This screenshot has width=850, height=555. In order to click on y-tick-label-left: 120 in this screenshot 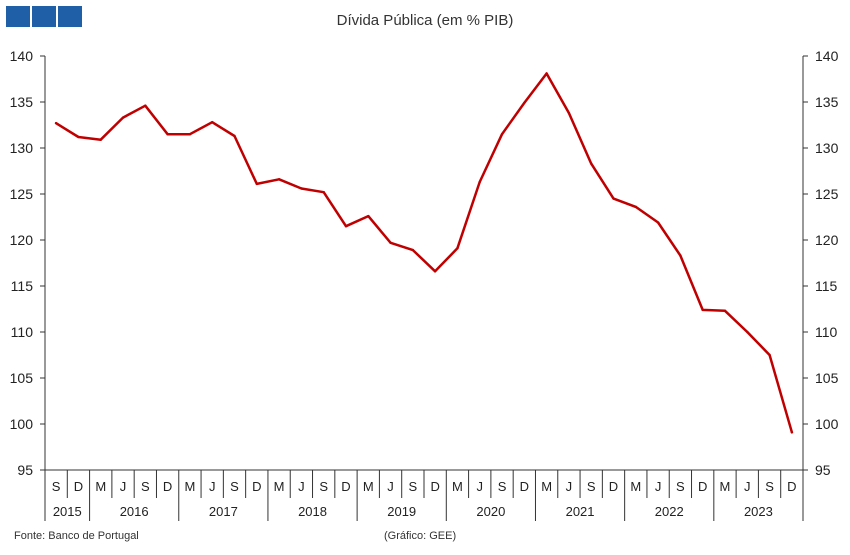, I will do `click(22, 240)`.